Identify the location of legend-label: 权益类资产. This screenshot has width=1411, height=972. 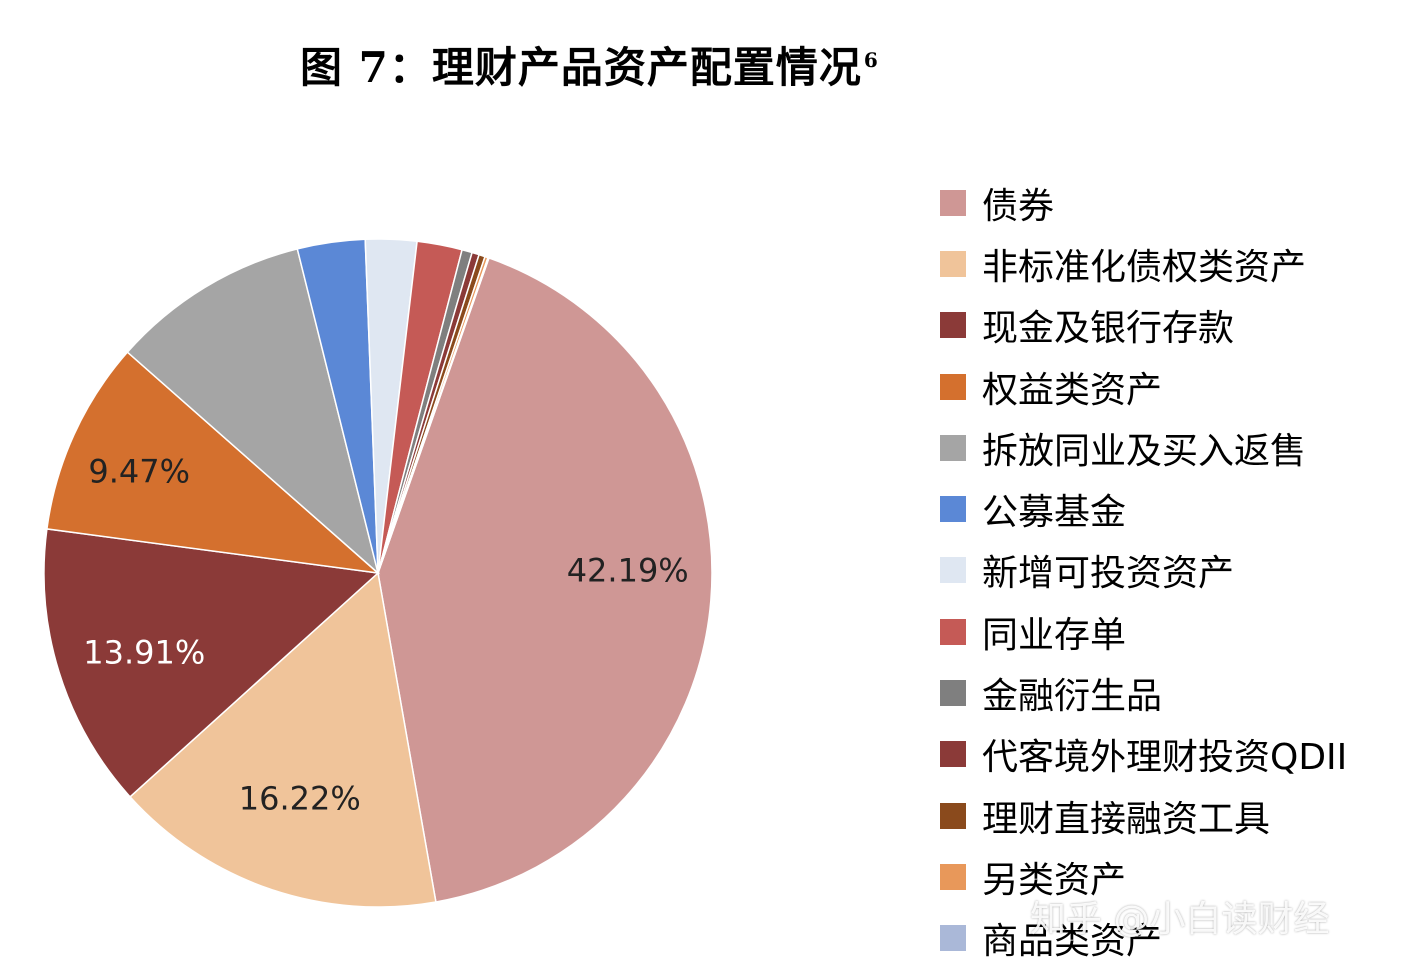
(1072, 390).